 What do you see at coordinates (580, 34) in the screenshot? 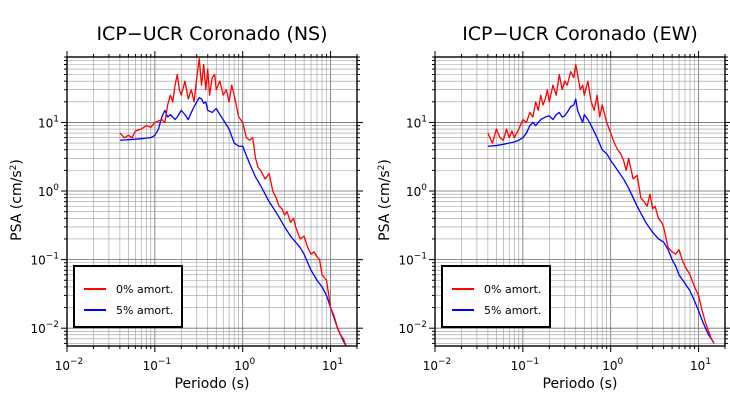
I see `chart-title: ICP−UCR Coronado (EW)` at bounding box center [580, 34].